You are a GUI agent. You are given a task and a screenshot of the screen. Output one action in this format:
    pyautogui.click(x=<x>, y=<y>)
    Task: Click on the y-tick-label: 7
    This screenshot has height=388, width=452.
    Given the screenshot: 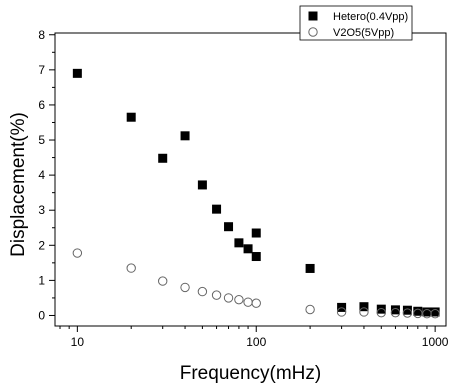 What is the action you would take?
    pyautogui.click(x=41, y=70)
    